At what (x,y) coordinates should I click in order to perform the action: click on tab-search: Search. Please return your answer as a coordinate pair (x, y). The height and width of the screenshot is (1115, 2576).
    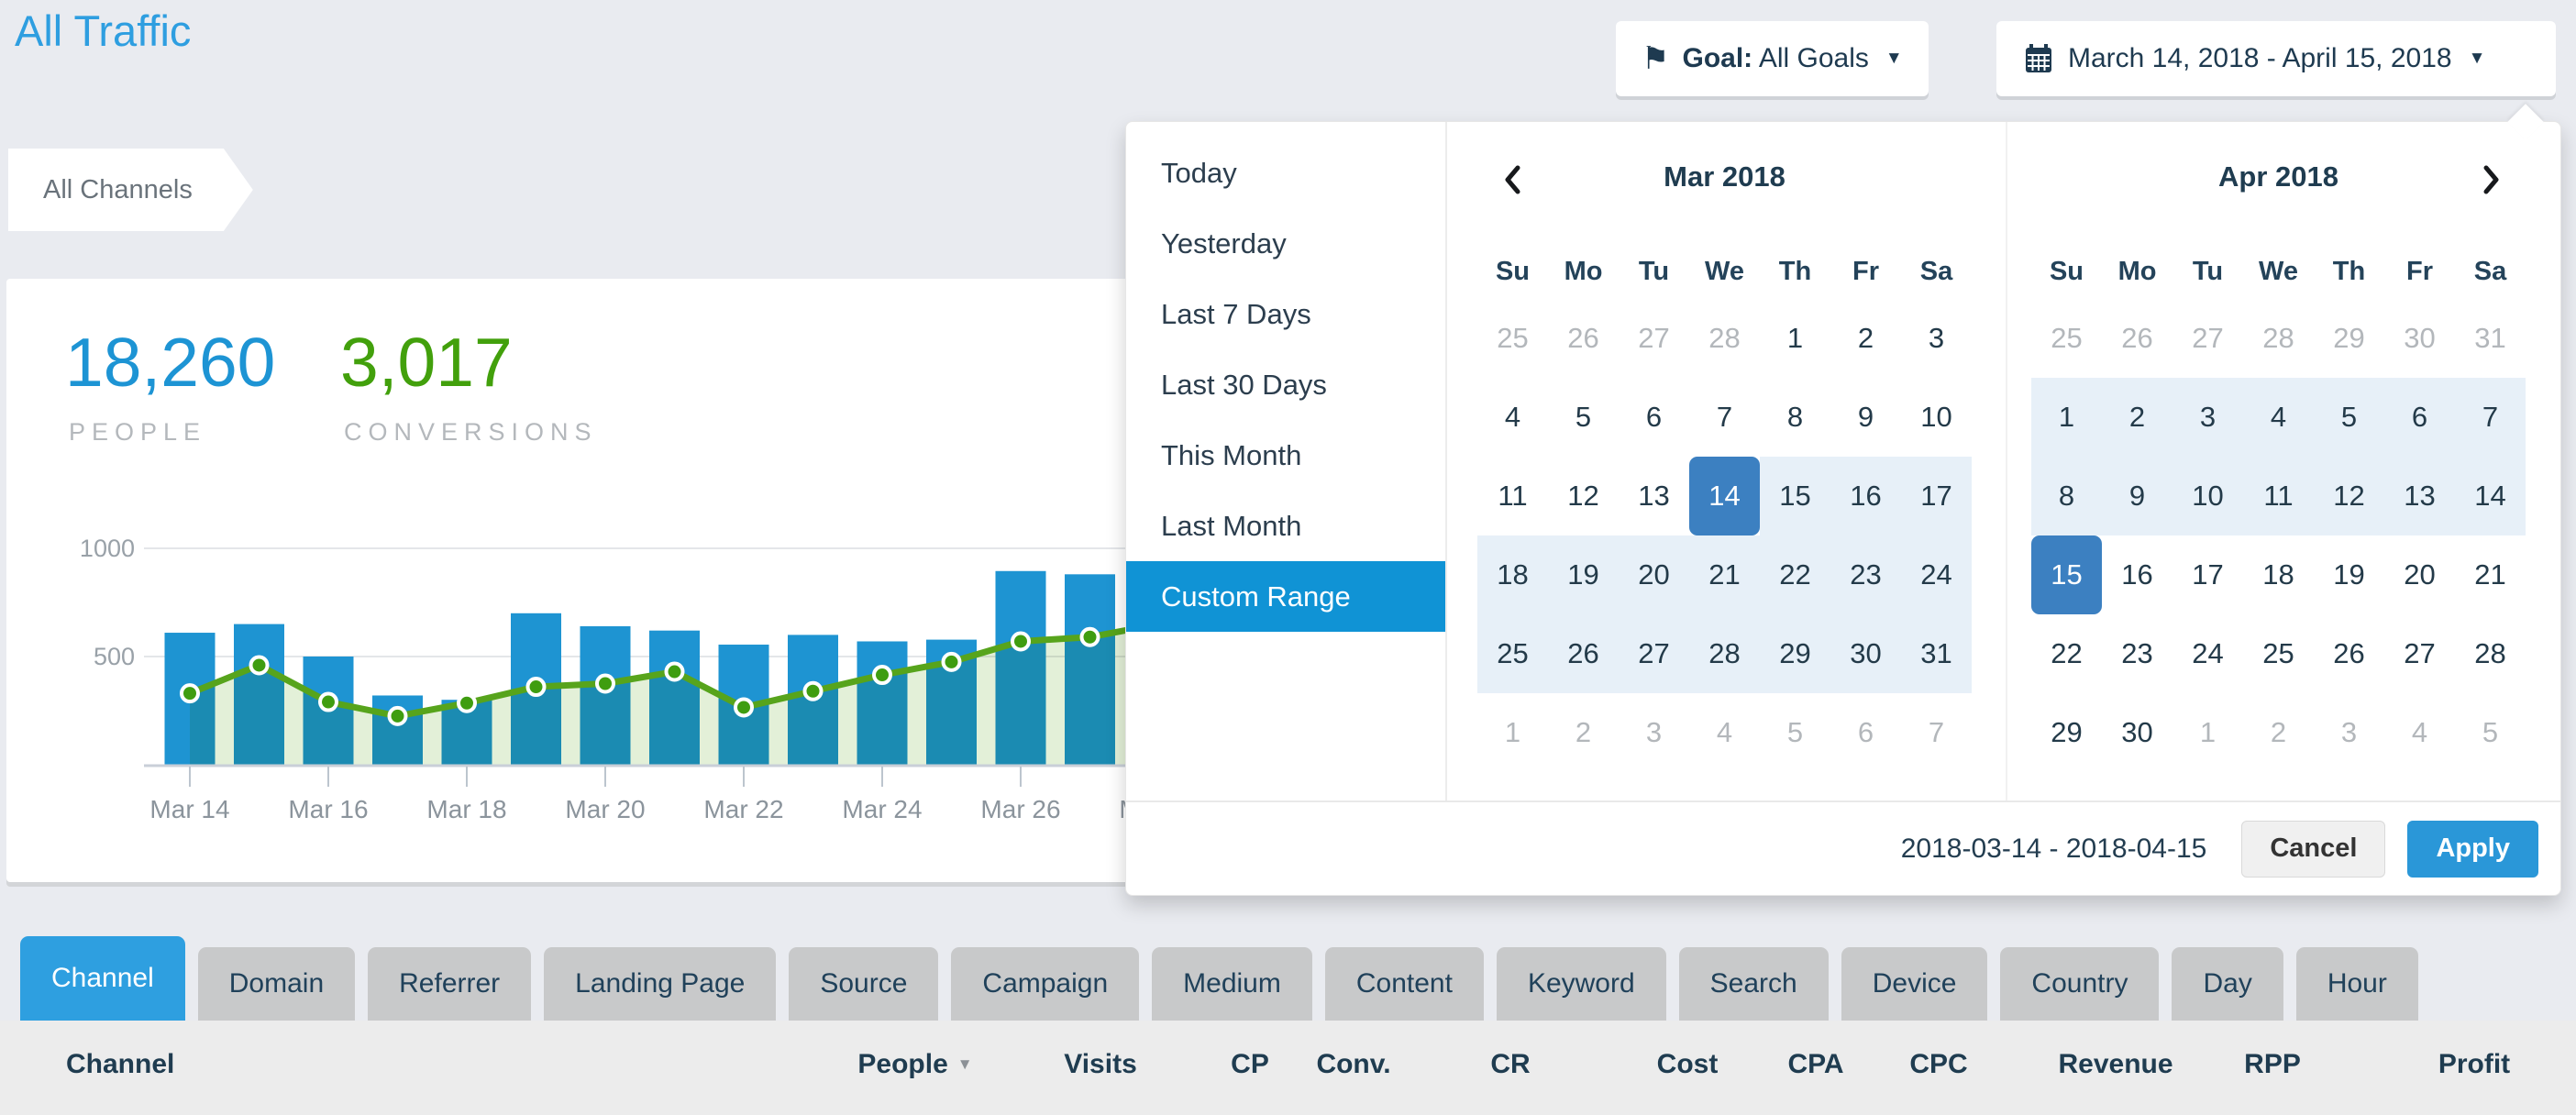
    Looking at the image, I should click on (1753, 984).